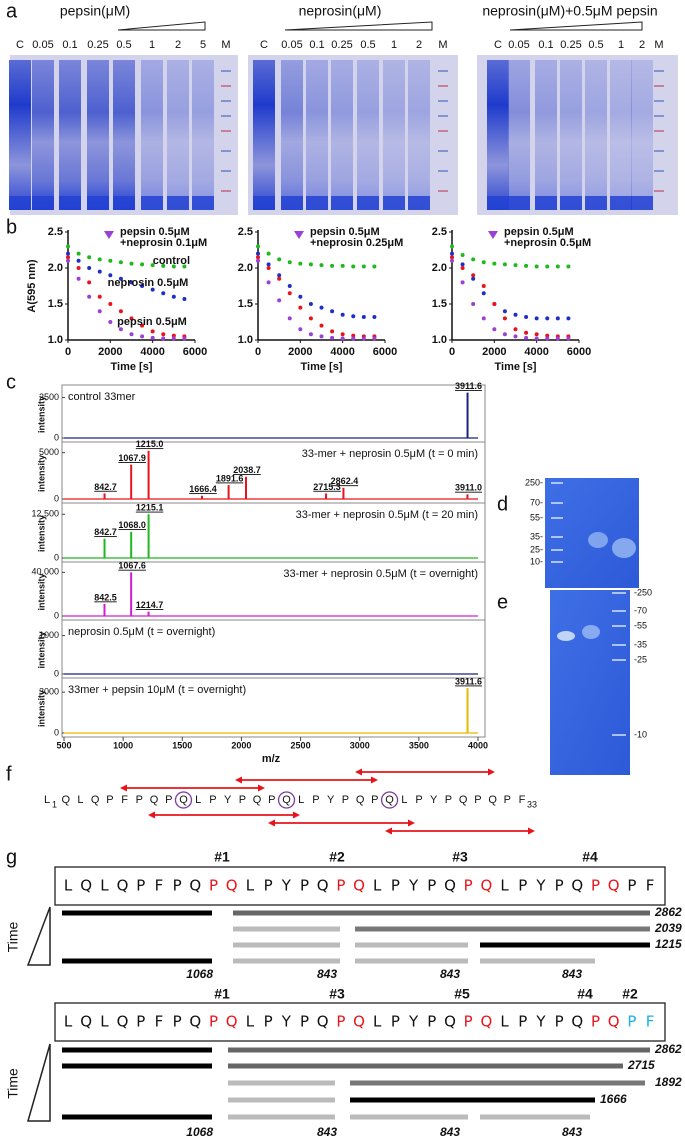 The width and height of the screenshot is (685, 1141). Describe the element at coordinates (132, 458) in the screenshot. I see `peak-label: 1067.9` at that location.